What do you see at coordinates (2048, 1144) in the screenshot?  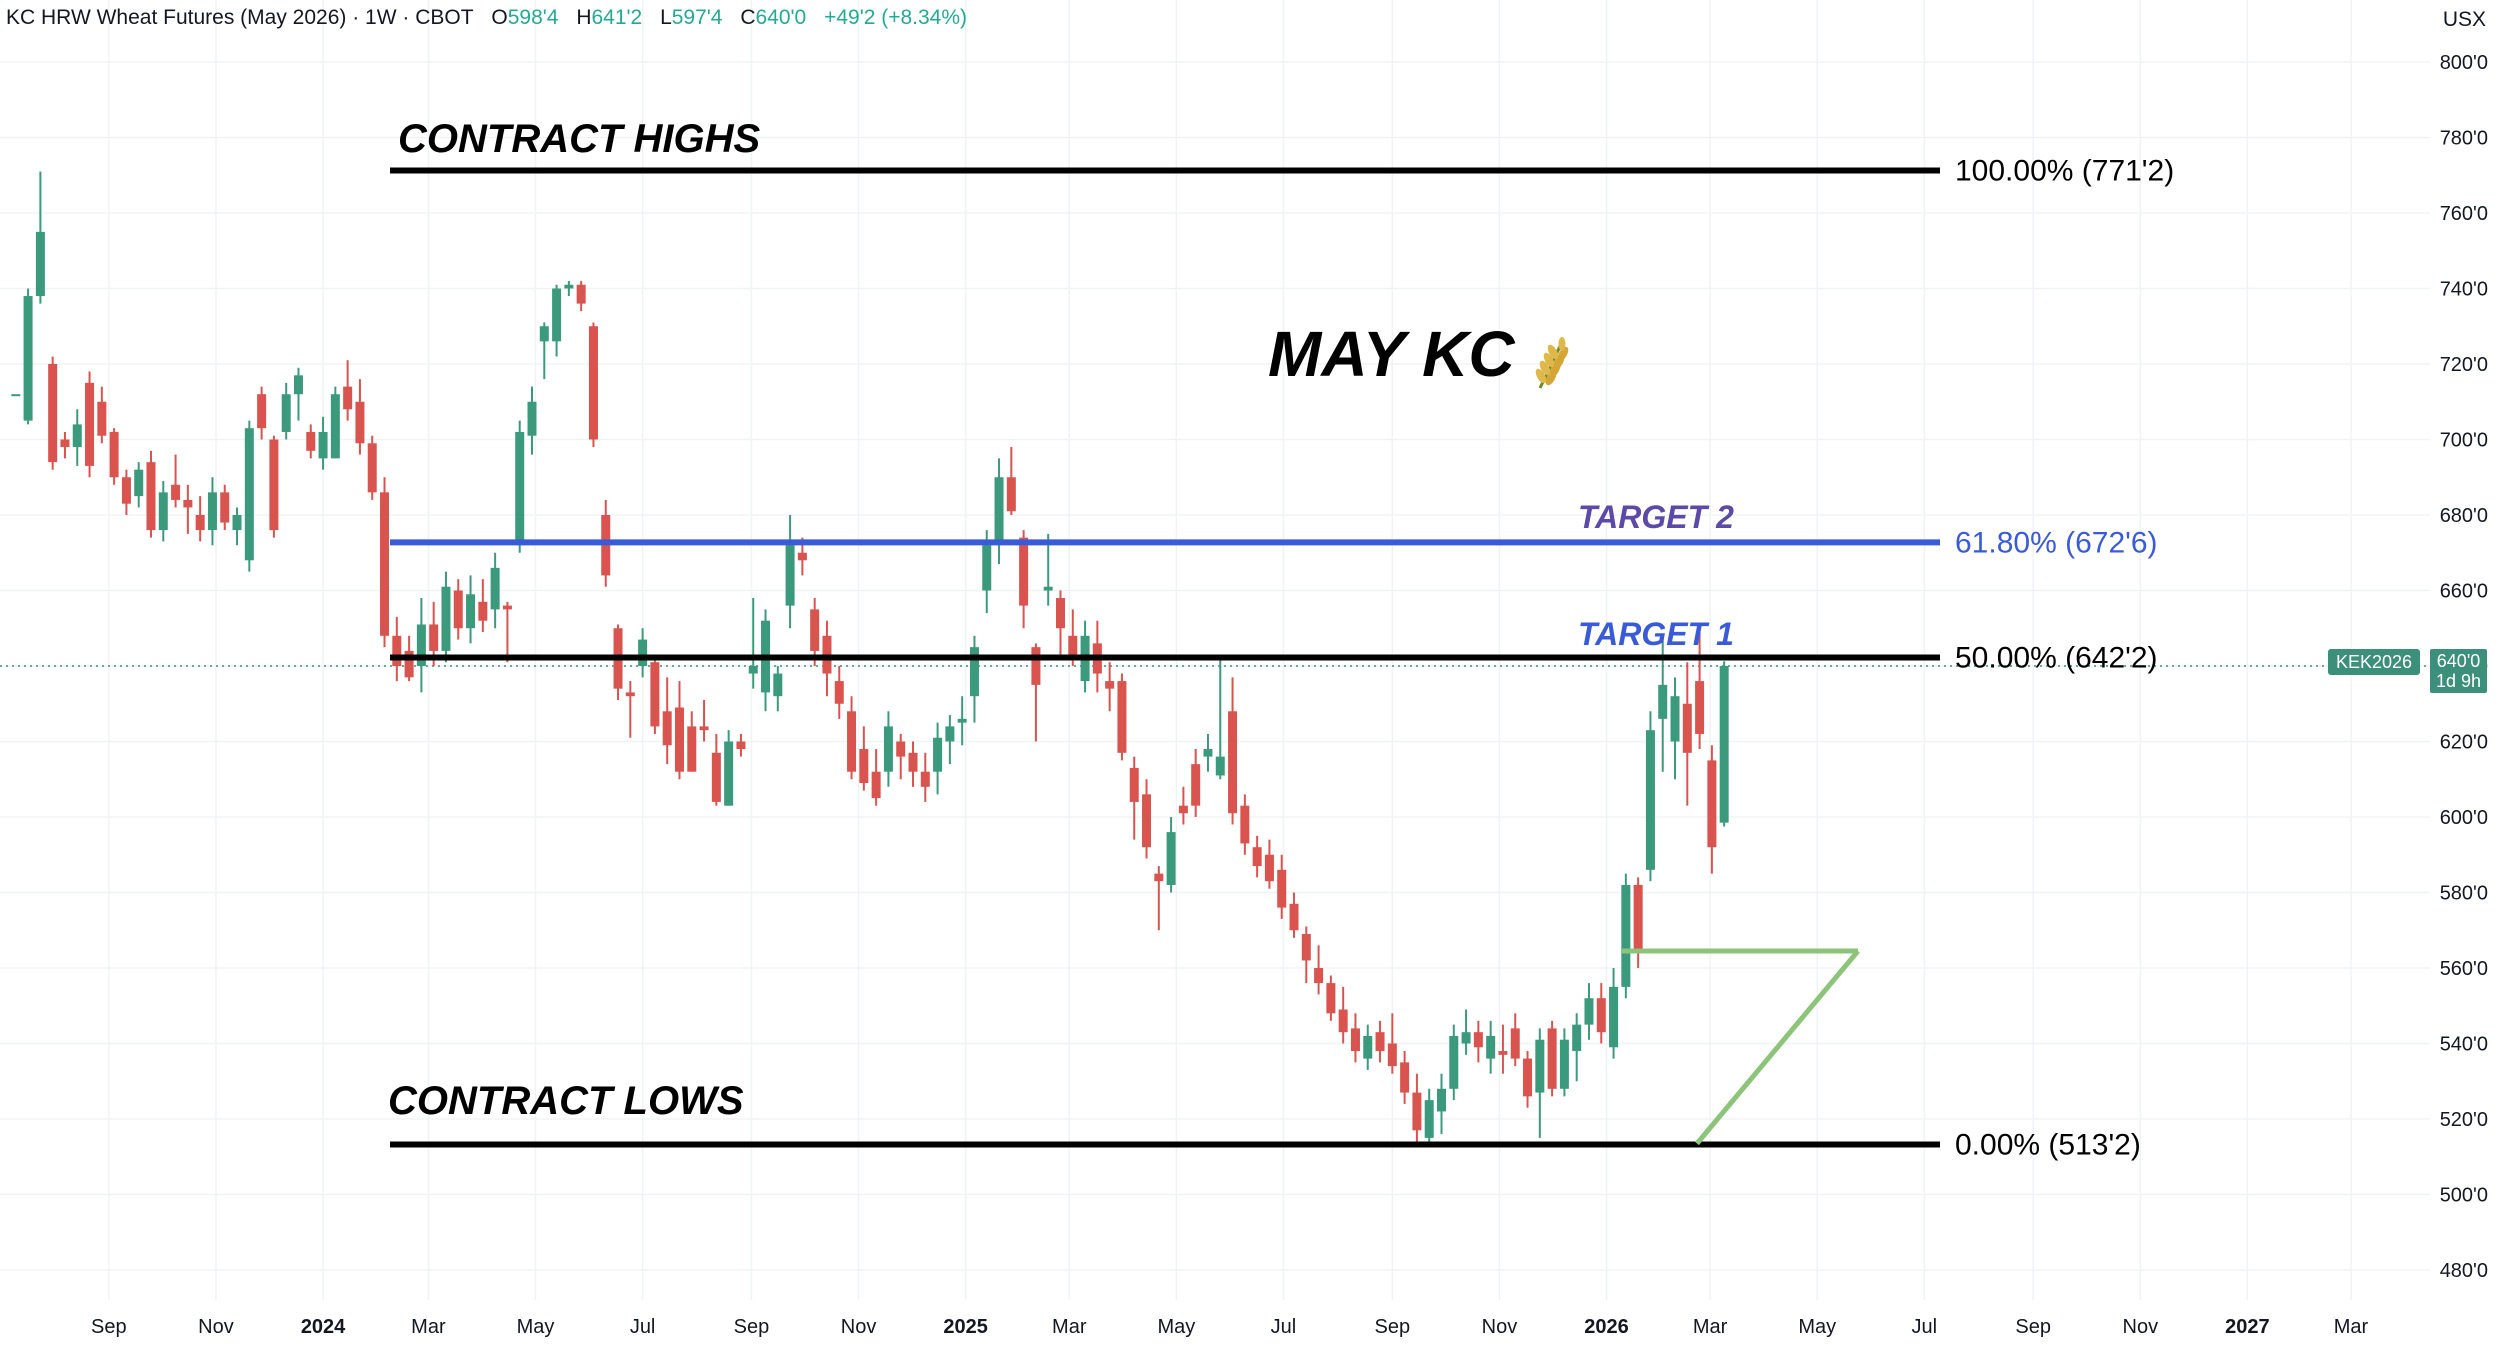 I see `fib-level-label: 0.00% (513'2)` at bounding box center [2048, 1144].